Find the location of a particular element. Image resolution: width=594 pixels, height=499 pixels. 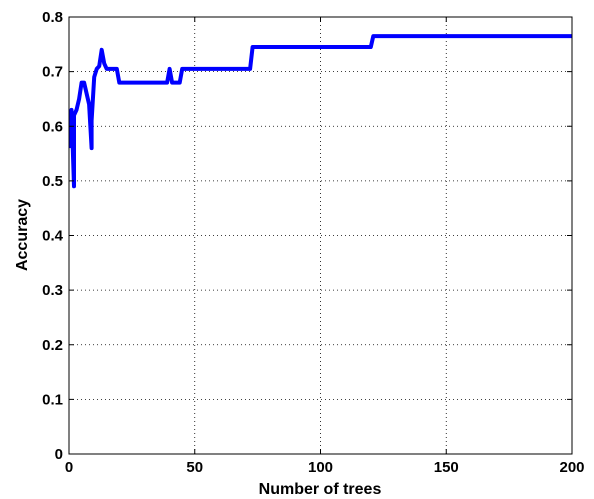

x-tick-label: 200 is located at coordinates (571, 467).